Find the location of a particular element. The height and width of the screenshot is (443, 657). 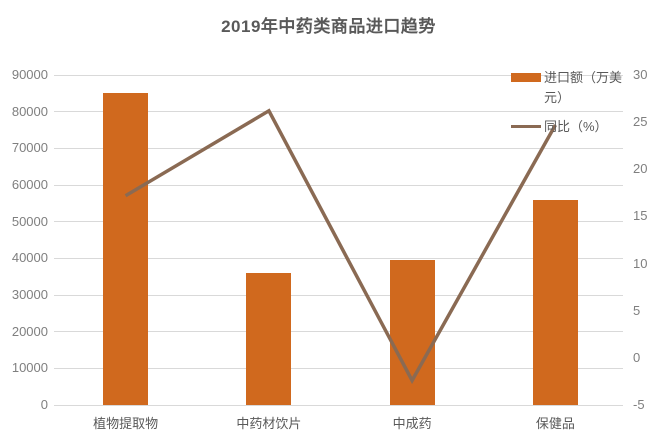

left-axis-tick-label: 30000 is located at coordinates (29, 294).